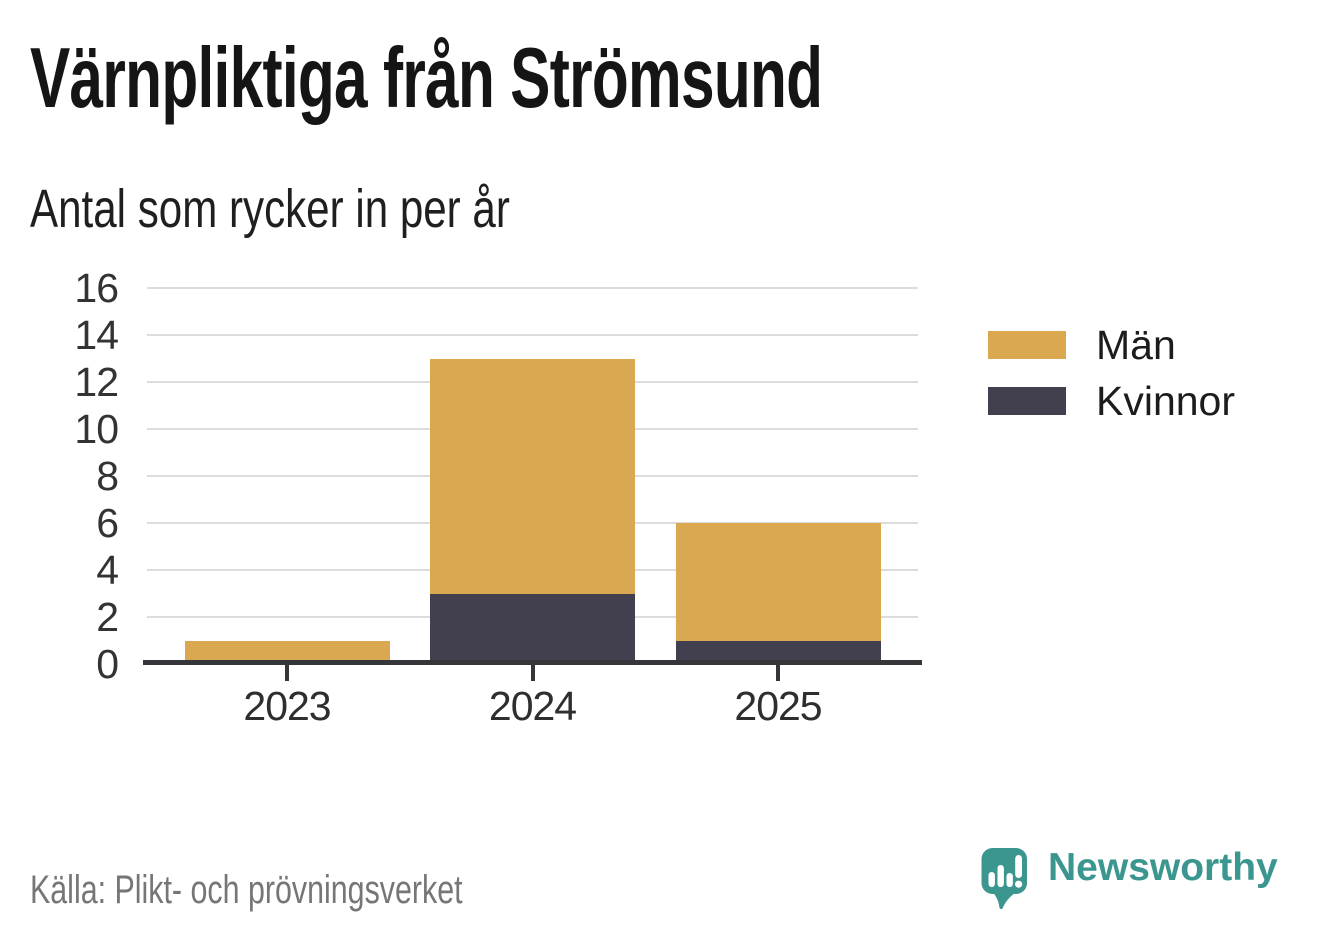 This screenshot has width=1322, height=939. I want to click on y-axis: 0 2 4 6 8 10 12 14 16, so click(96, 476).